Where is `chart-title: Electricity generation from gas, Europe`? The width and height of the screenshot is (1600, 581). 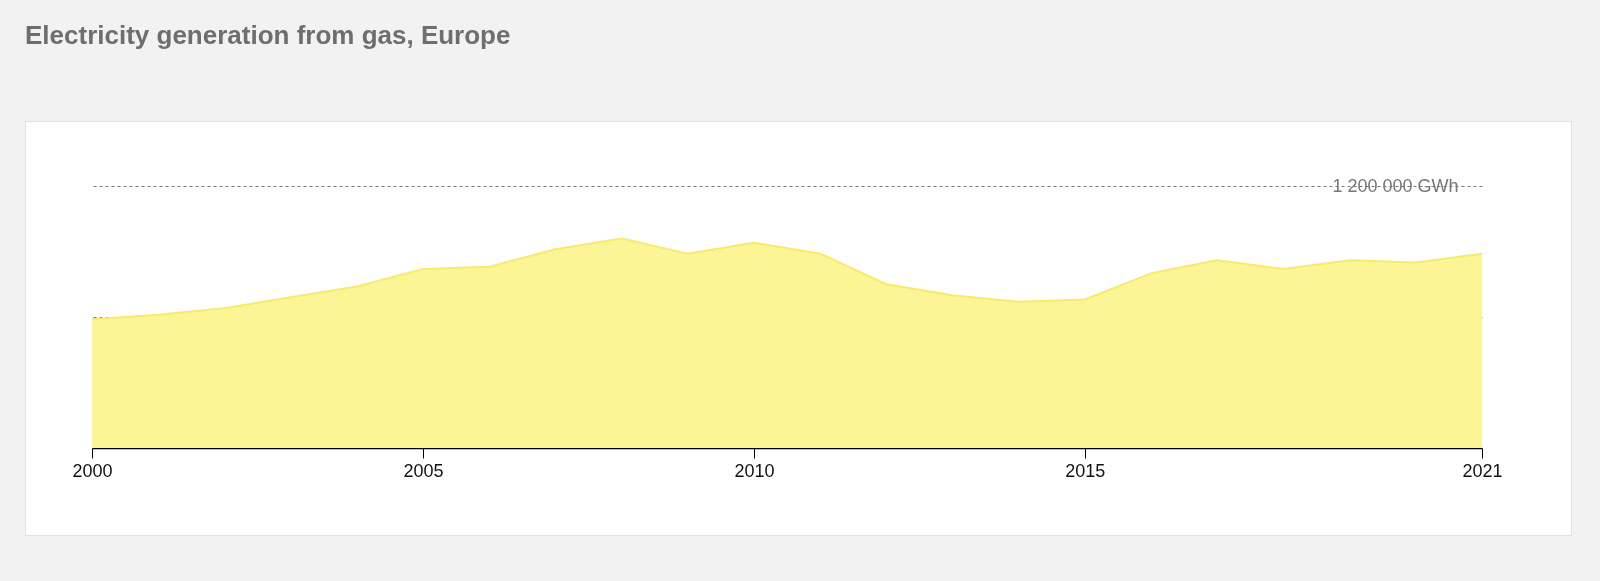
chart-title: Electricity generation from gas, Europe is located at coordinates (268, 35).